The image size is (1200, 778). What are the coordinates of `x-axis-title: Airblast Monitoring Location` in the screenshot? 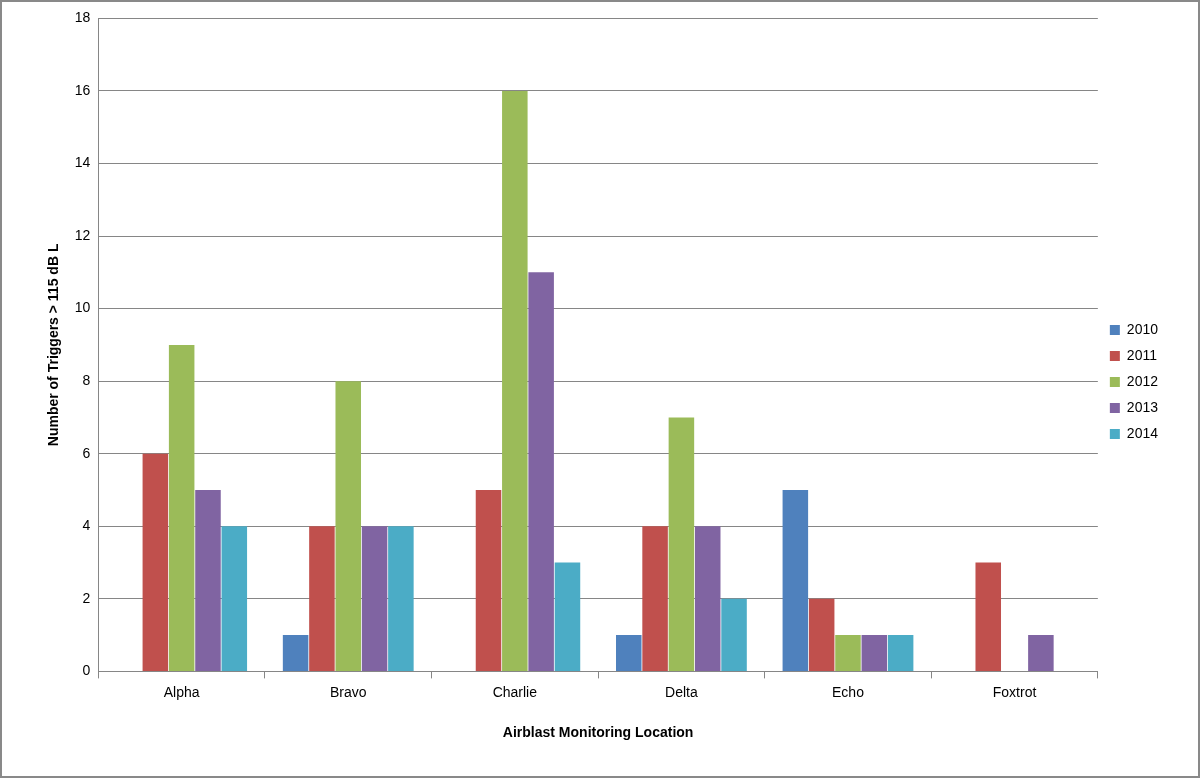 It's located at (598, 732).